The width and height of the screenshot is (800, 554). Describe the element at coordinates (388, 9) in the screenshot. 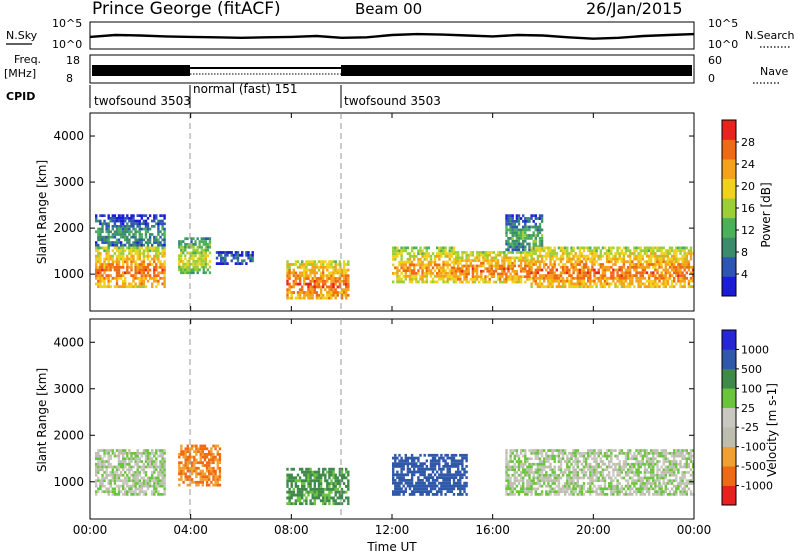

I see `beam-title: Beam 00` at that location.